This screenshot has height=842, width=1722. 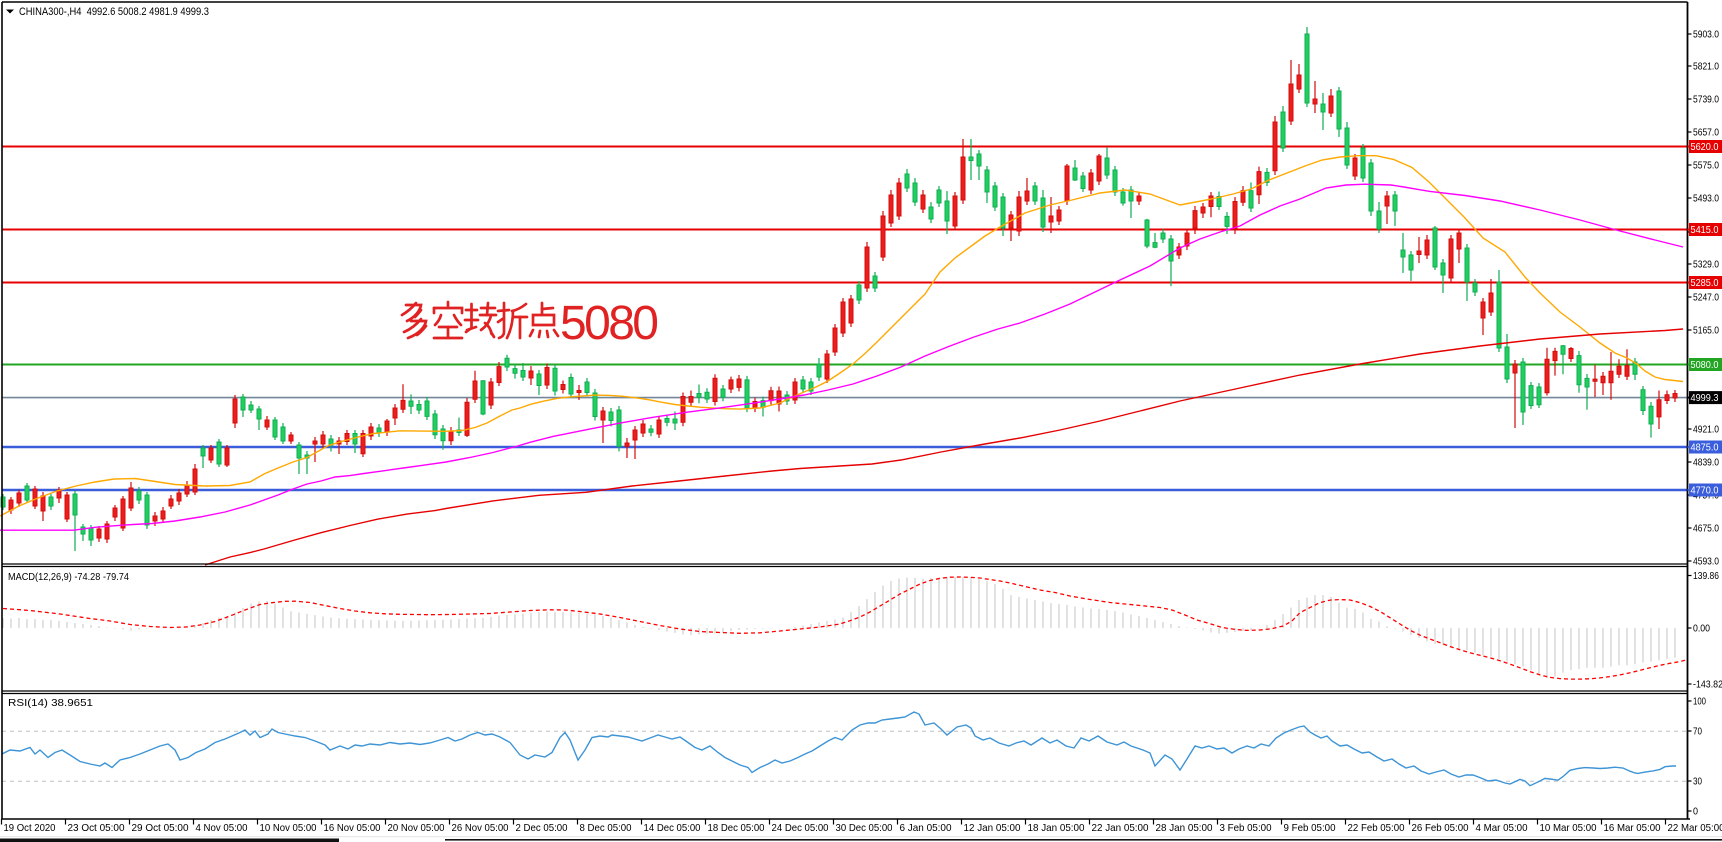 What do you see at coordinates (1568, 828) in the screenshot?
I see `svg-text: 10 Mar 05:00` at bounding box center [1568, 828].